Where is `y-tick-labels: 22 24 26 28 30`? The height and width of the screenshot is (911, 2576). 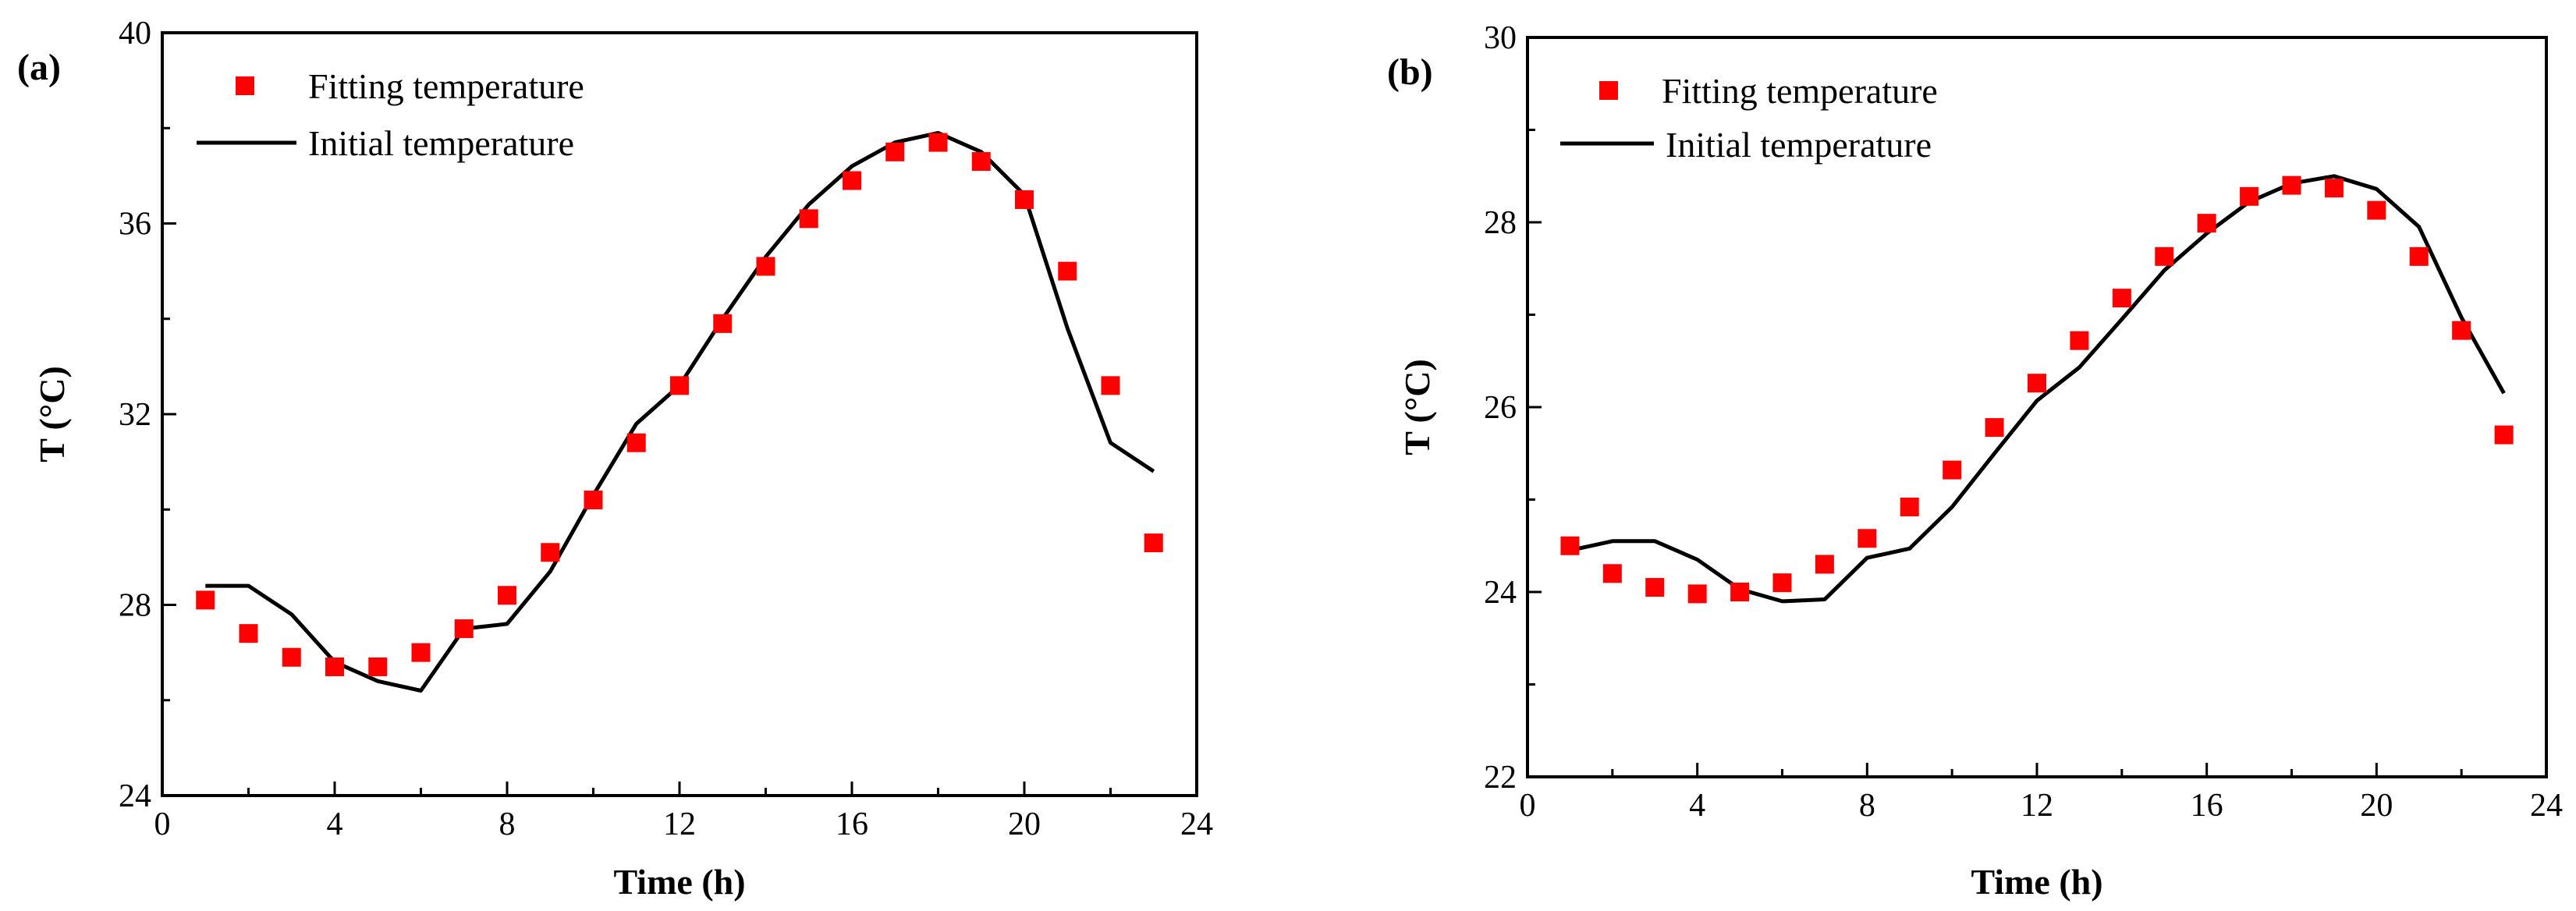 y-tick-labels: 22 24 26 28 30 is located at coordinates (1500, 408).